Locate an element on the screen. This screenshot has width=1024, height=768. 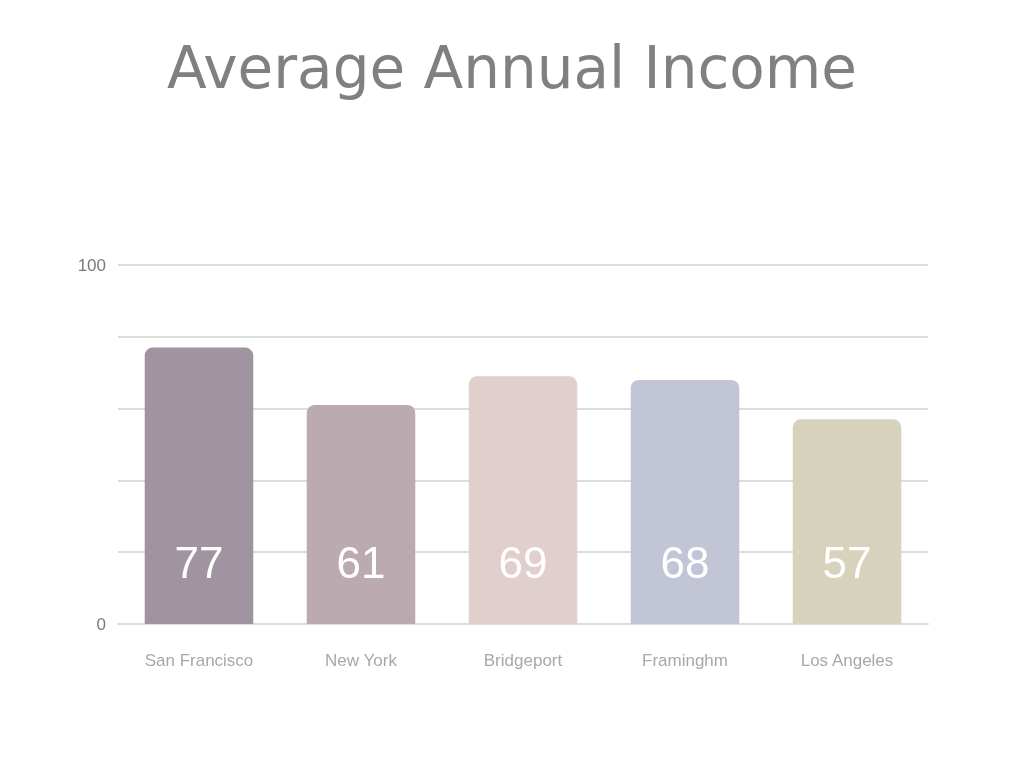
x-tick-label: Los Angeles is located at coordinates (847, 660).